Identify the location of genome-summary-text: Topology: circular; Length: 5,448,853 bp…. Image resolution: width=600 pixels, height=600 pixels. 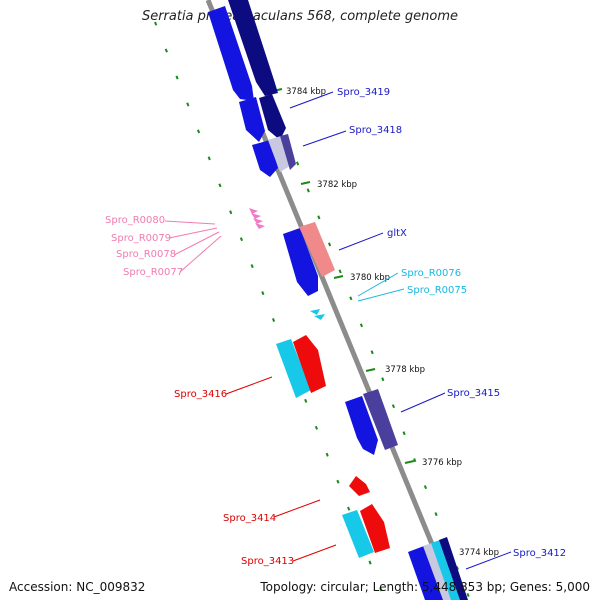
(425, 587).